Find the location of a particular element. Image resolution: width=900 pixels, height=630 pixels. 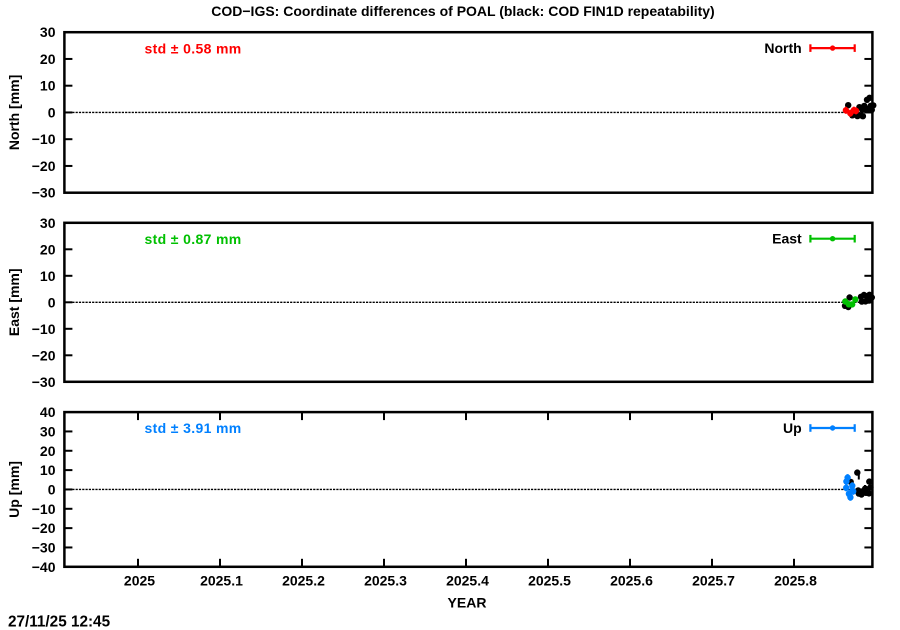

svg-text: 2025 is located at coordinates (139, 581).